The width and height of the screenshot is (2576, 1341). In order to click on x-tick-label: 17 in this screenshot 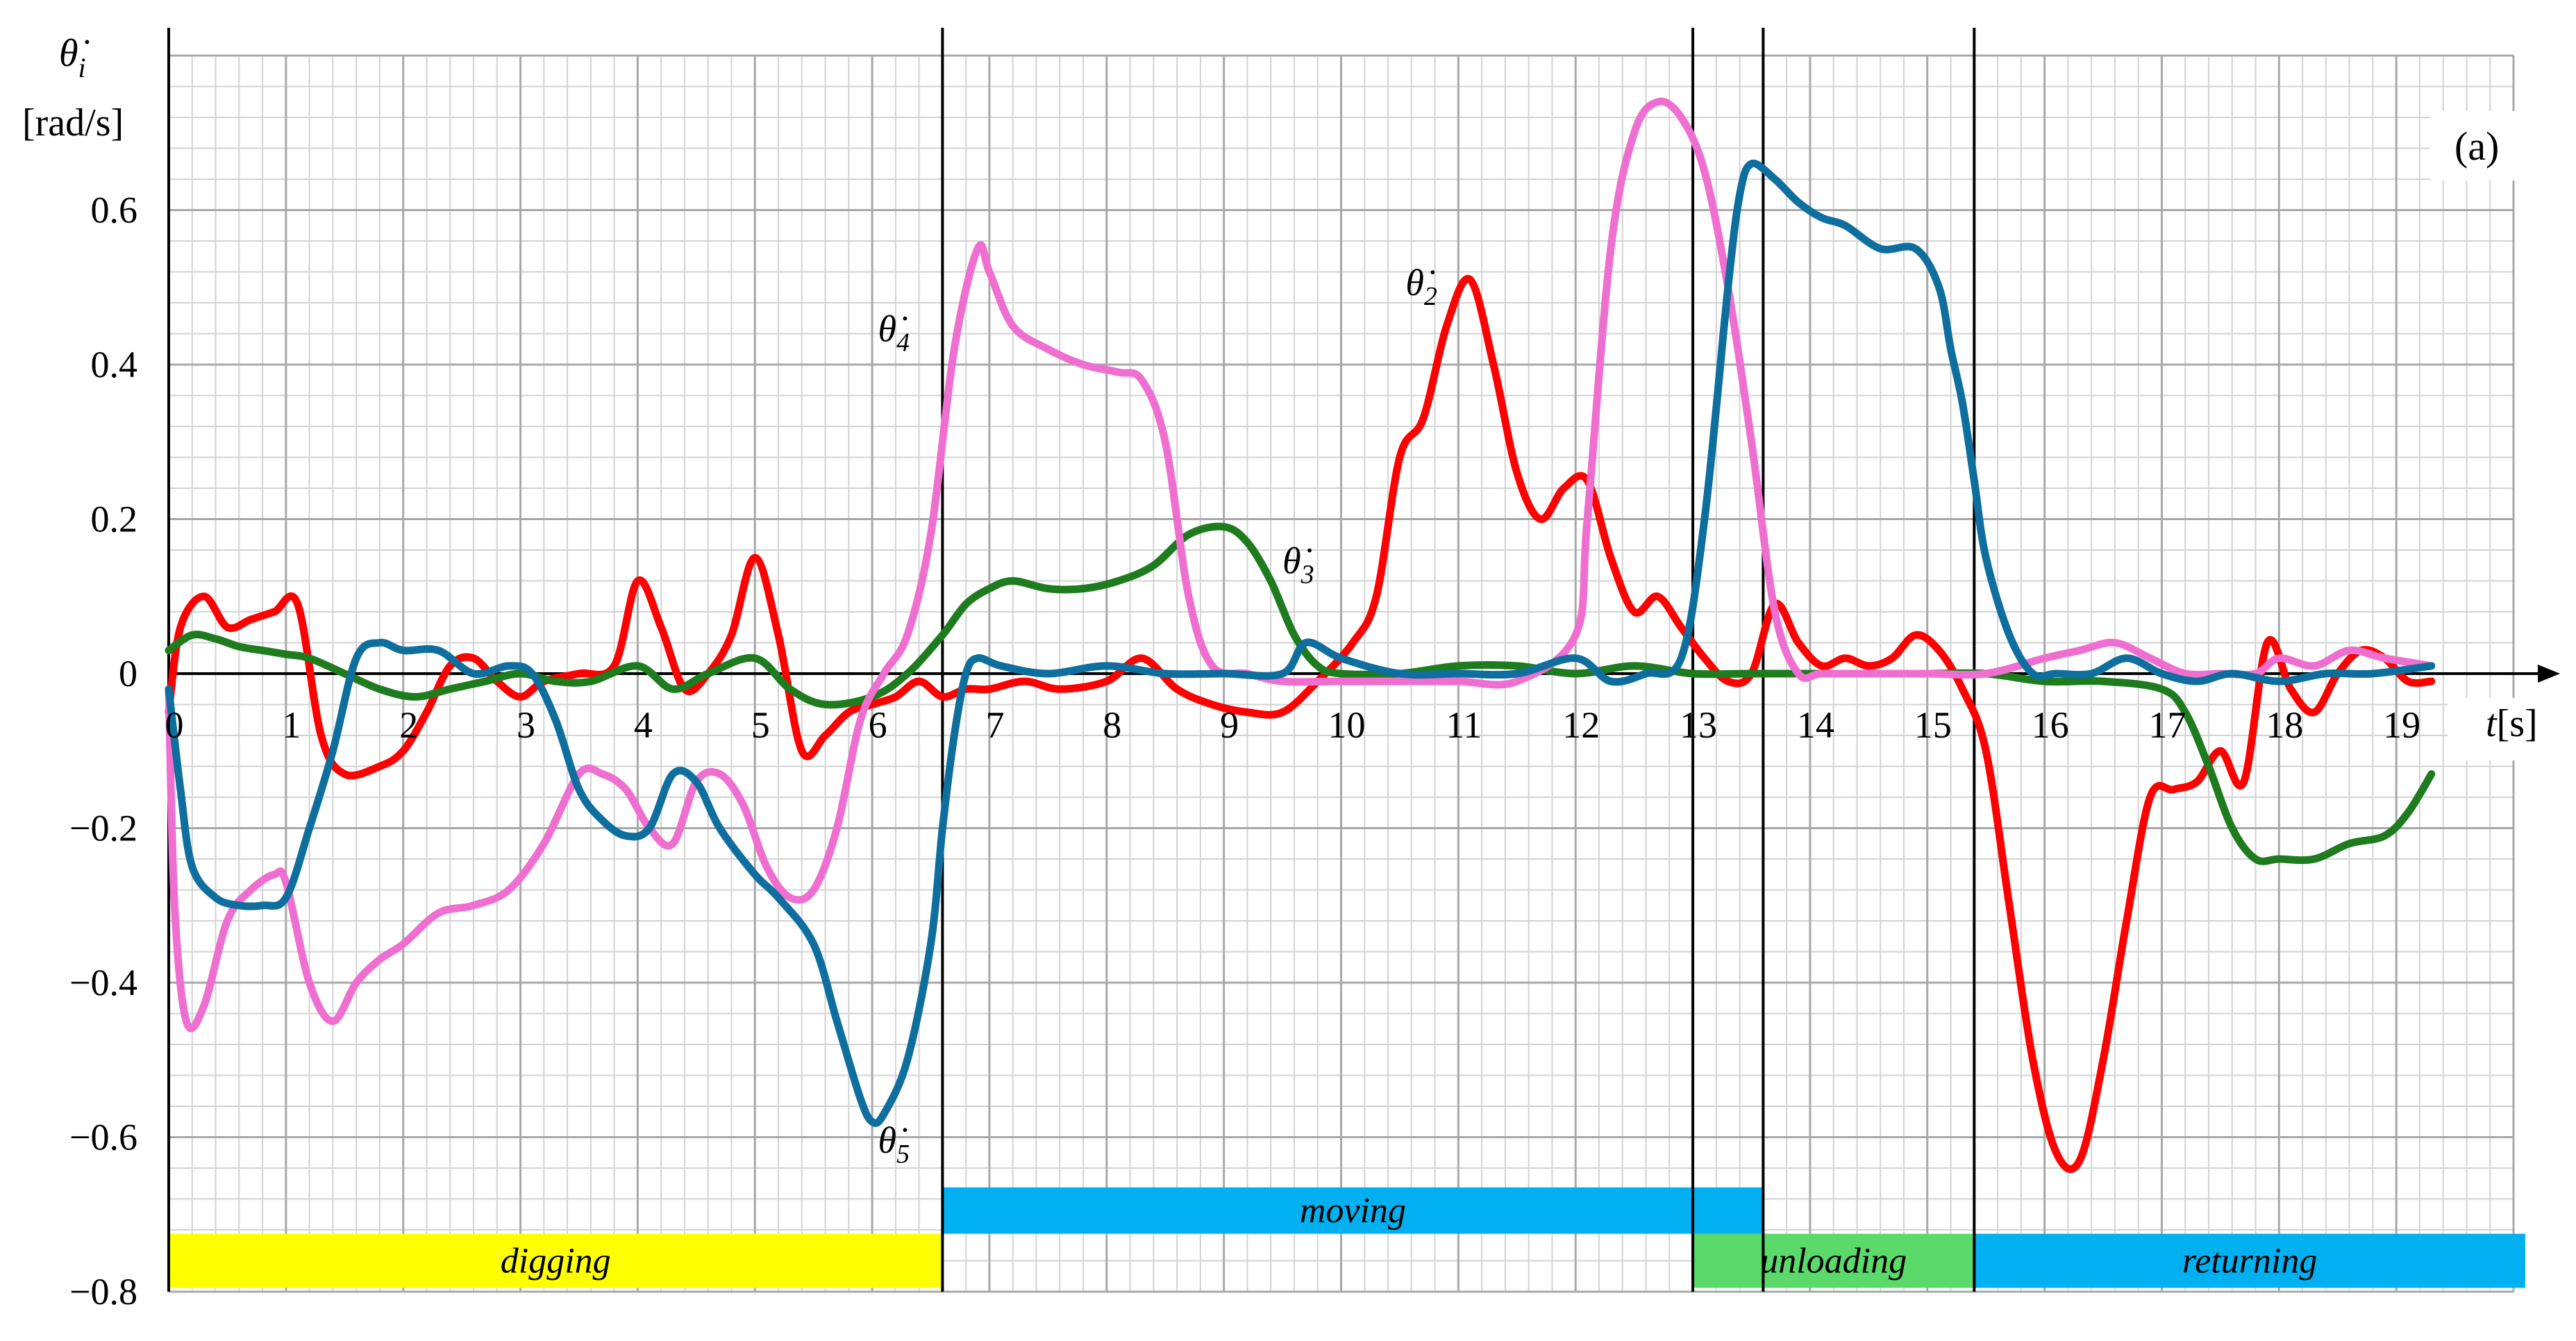, I will do `click(2167, 725)`.